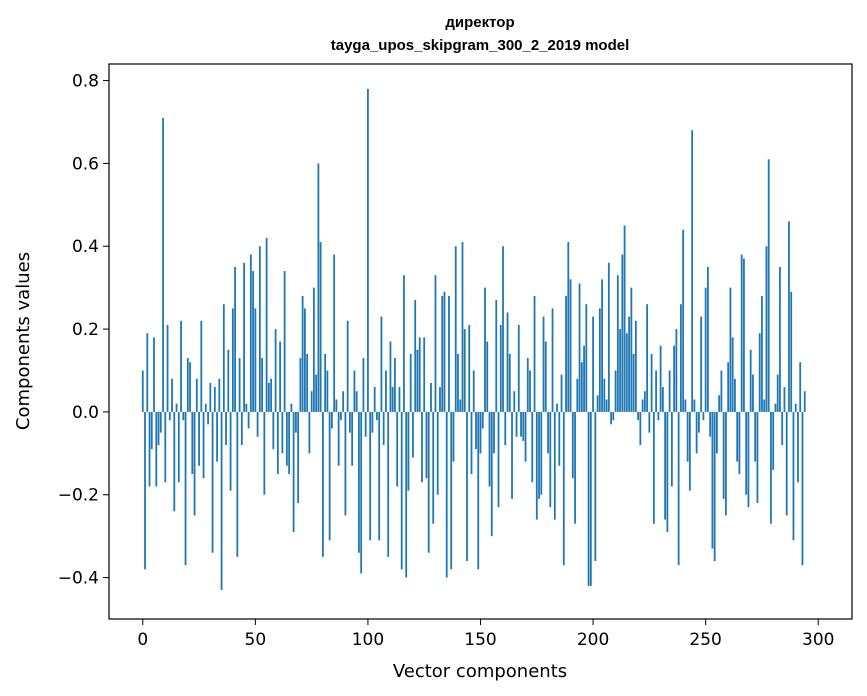  I want to click on x-tick-label: 100, so click(368, 640).